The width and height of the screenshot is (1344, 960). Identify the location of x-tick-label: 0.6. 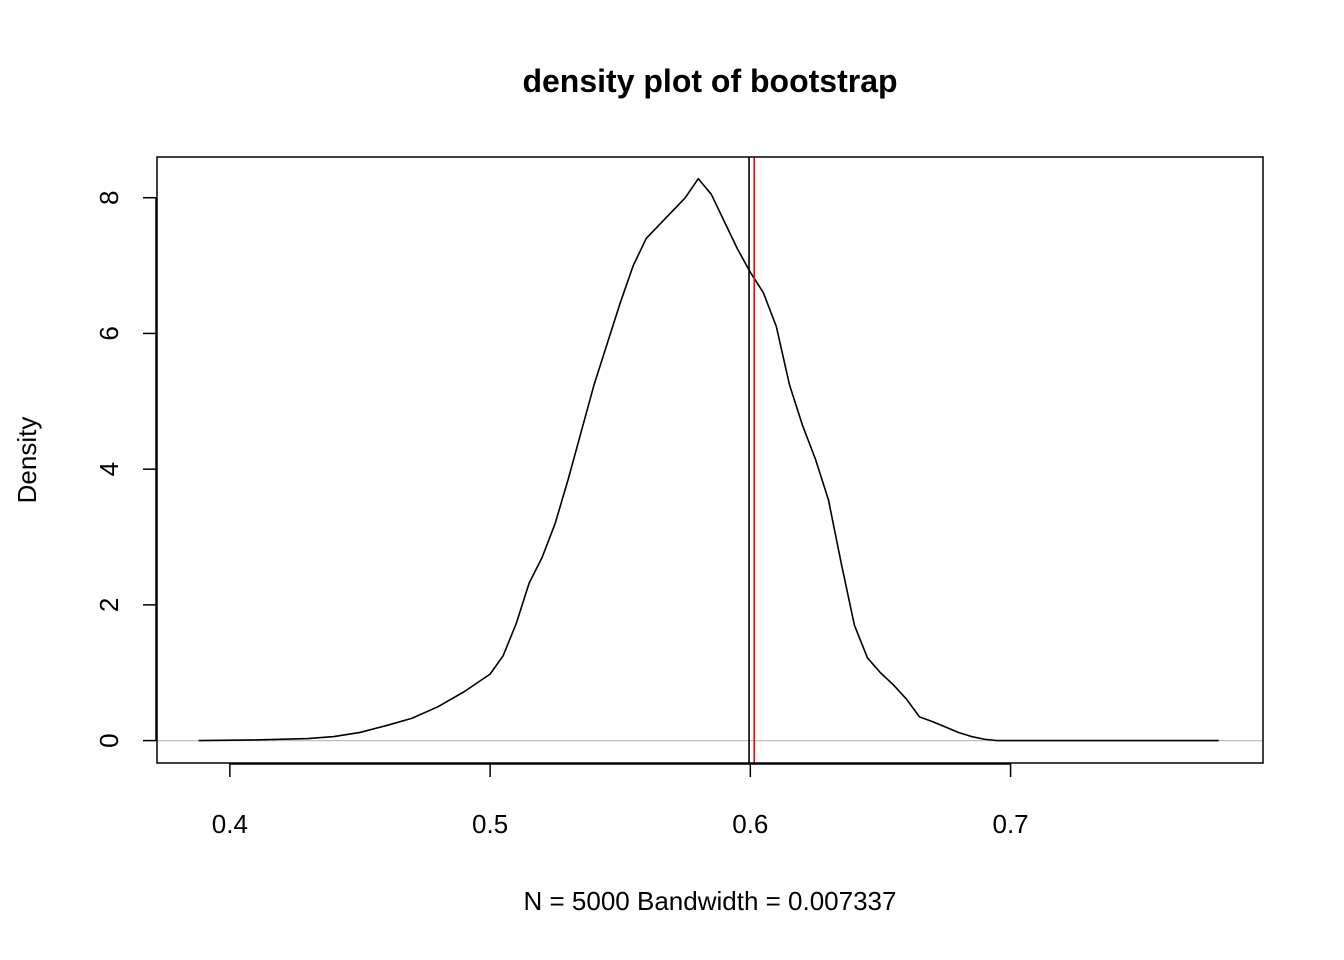
(750, 824).